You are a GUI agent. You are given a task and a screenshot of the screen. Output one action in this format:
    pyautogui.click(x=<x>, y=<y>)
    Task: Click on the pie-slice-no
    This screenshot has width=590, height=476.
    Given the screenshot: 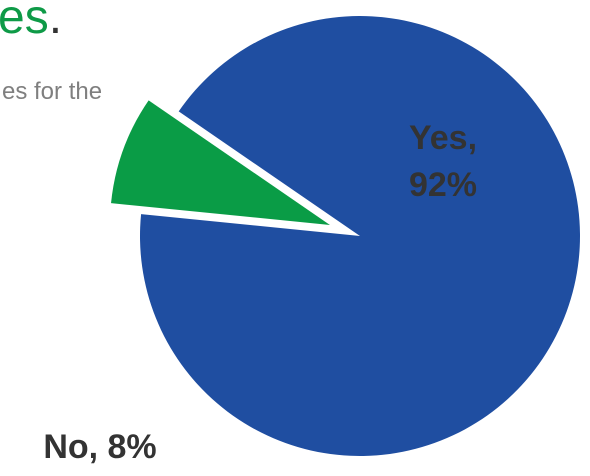 What is the action you would take?
    pyautogui.click(x=220, y=163)
    